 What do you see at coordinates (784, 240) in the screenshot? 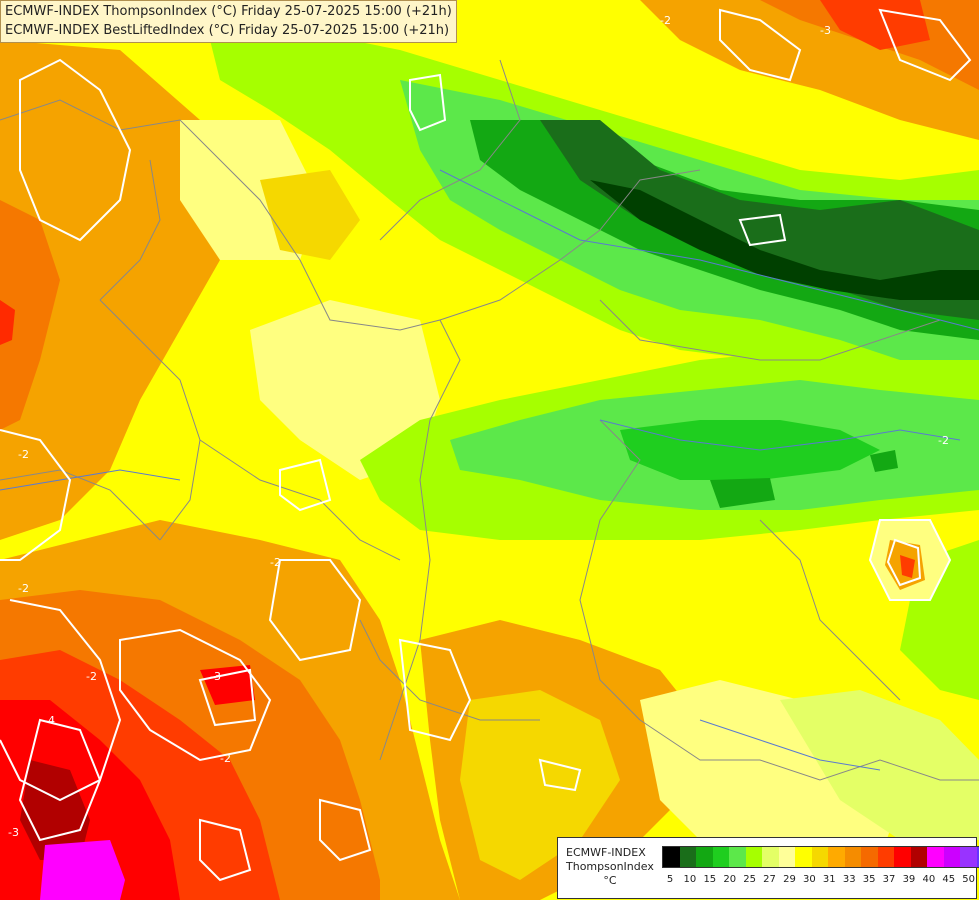
I see `darkest-green-north` at bounding box center [784, 240].